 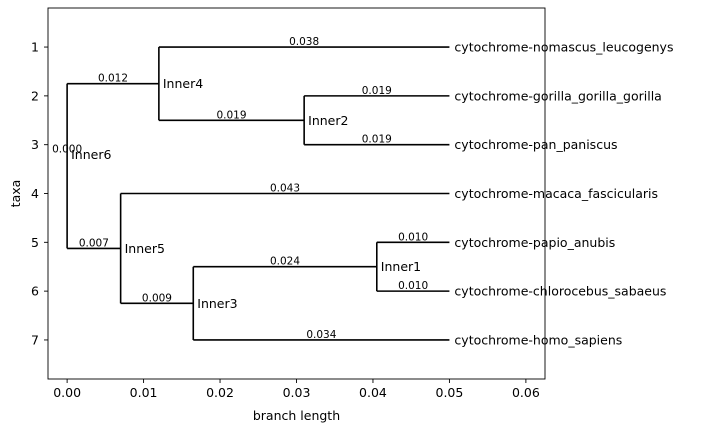 What do you see at coordinates (373, 392) in the screenshot?
I see `x-tick-label: 0.04` at bounding box center [373, 392].